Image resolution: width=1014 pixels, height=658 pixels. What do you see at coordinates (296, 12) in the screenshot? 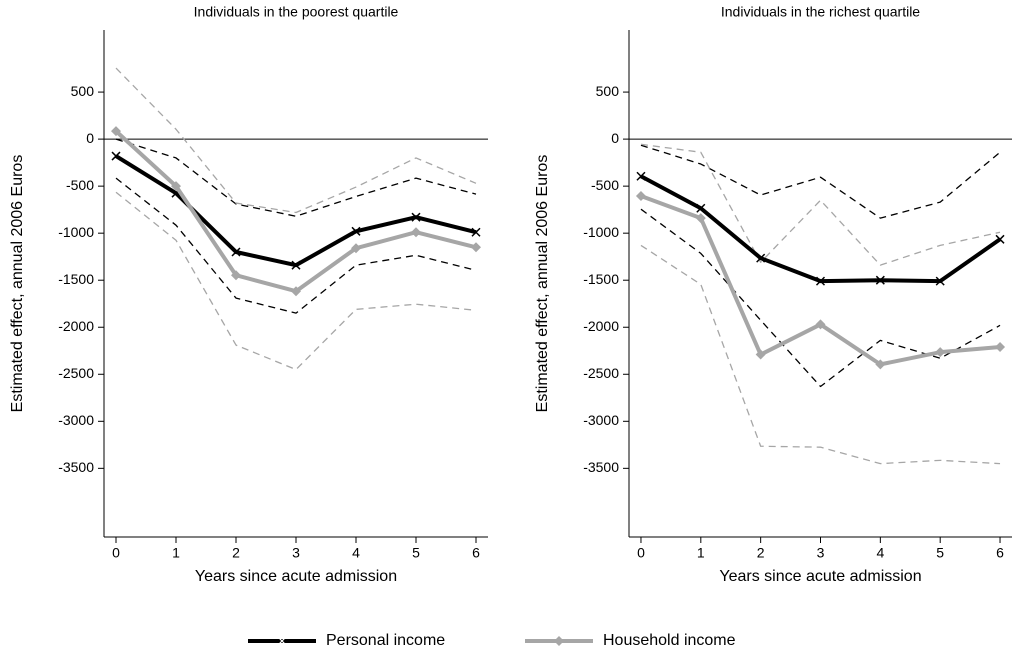
I see `chart-title: Individuals in the poorest quartile` at bounding box center [296, 12].